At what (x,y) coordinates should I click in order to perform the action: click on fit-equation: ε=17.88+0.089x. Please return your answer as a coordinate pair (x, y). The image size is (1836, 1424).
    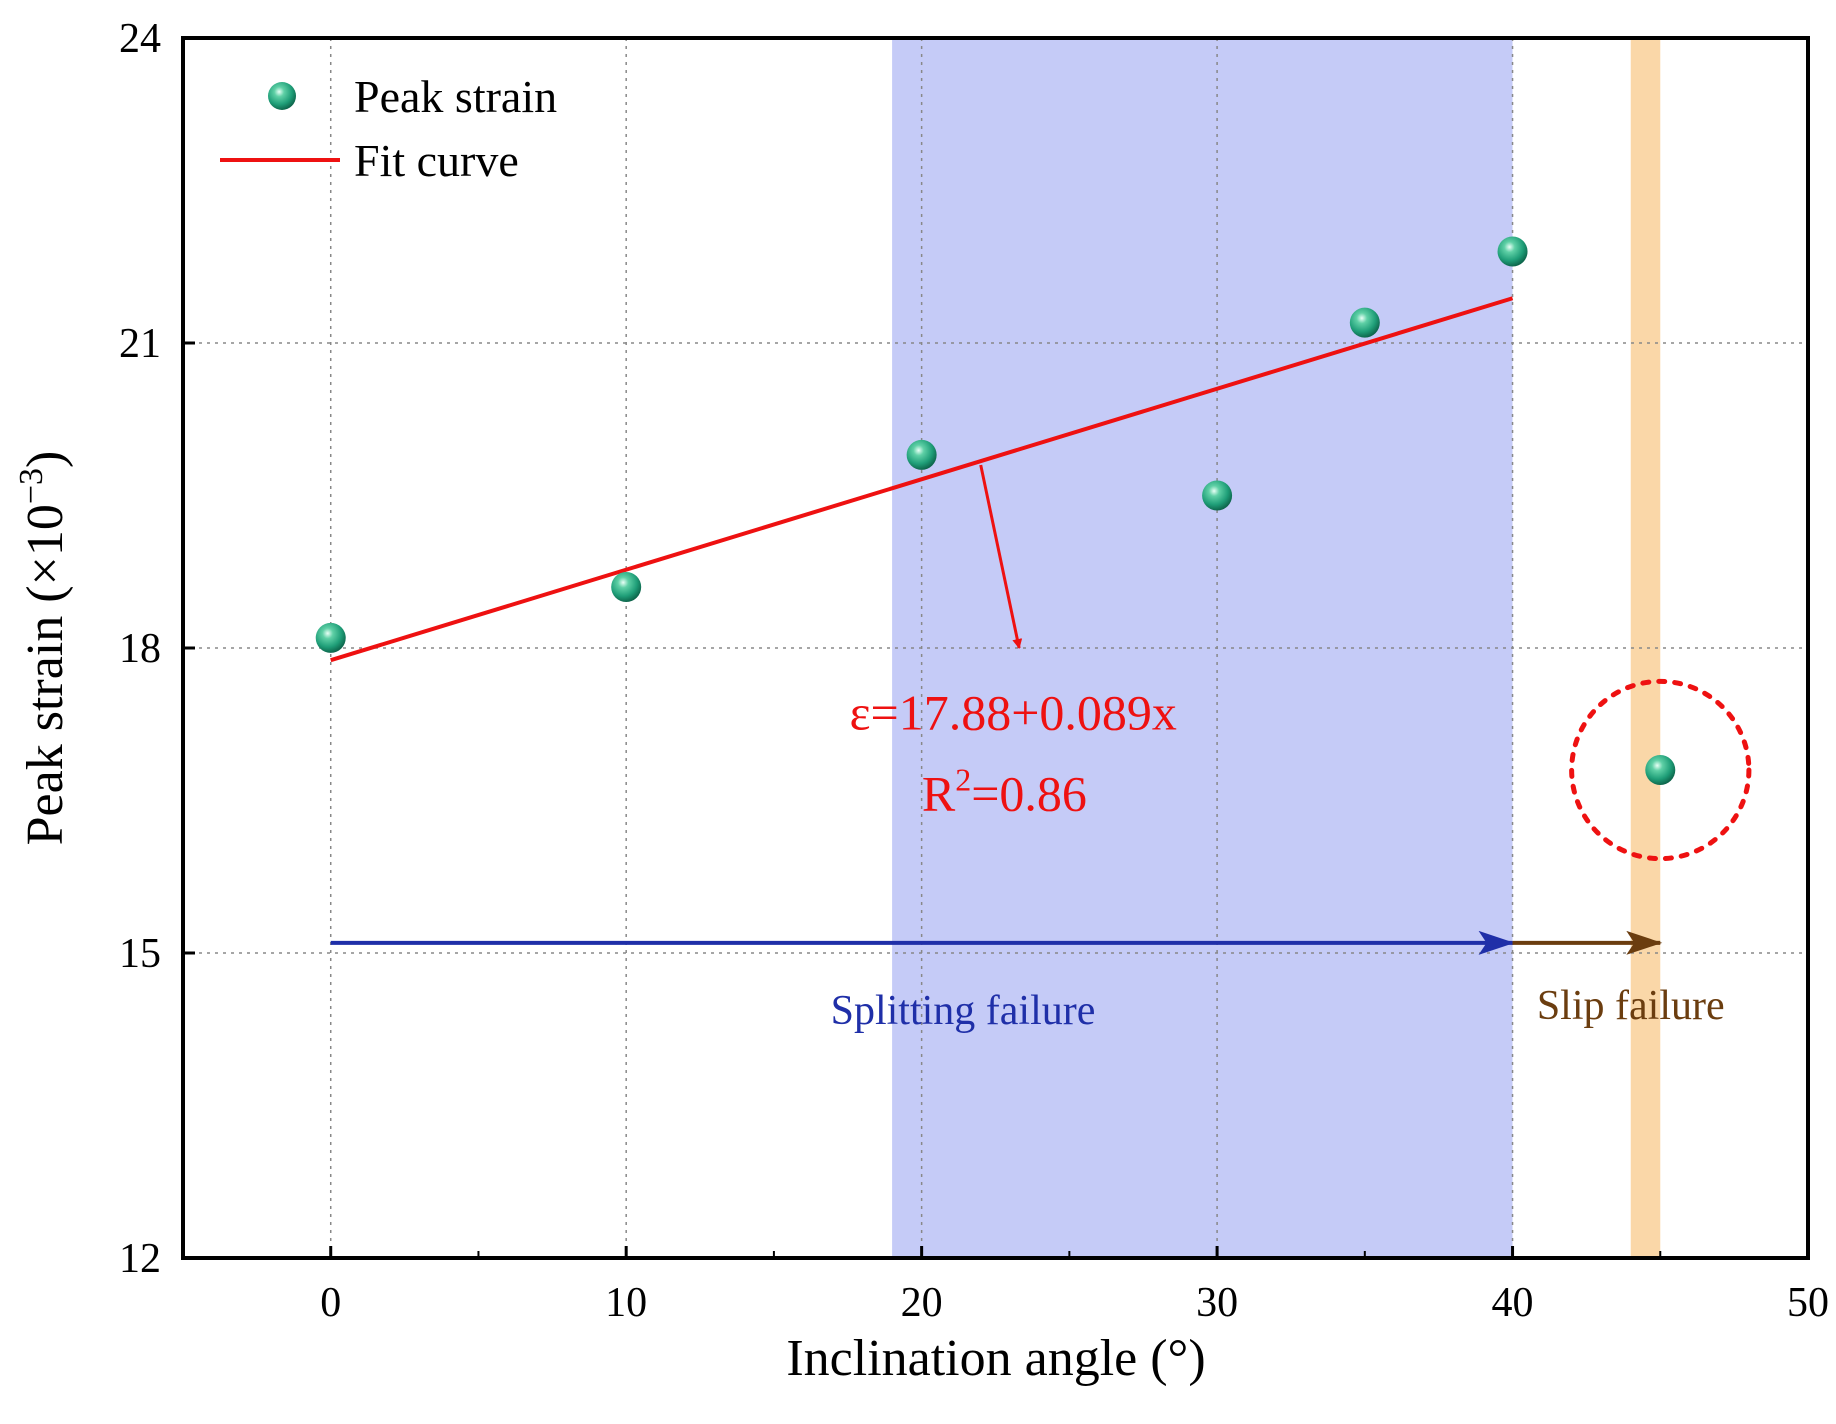
    Looking at the image, I should click on (1013, 712).